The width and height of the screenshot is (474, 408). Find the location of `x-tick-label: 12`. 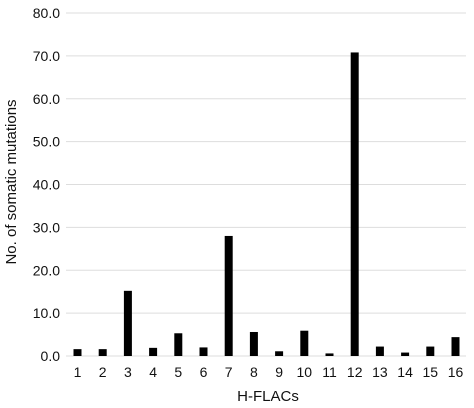

x-tick-label: 12 is located at coordinates (355, 372).